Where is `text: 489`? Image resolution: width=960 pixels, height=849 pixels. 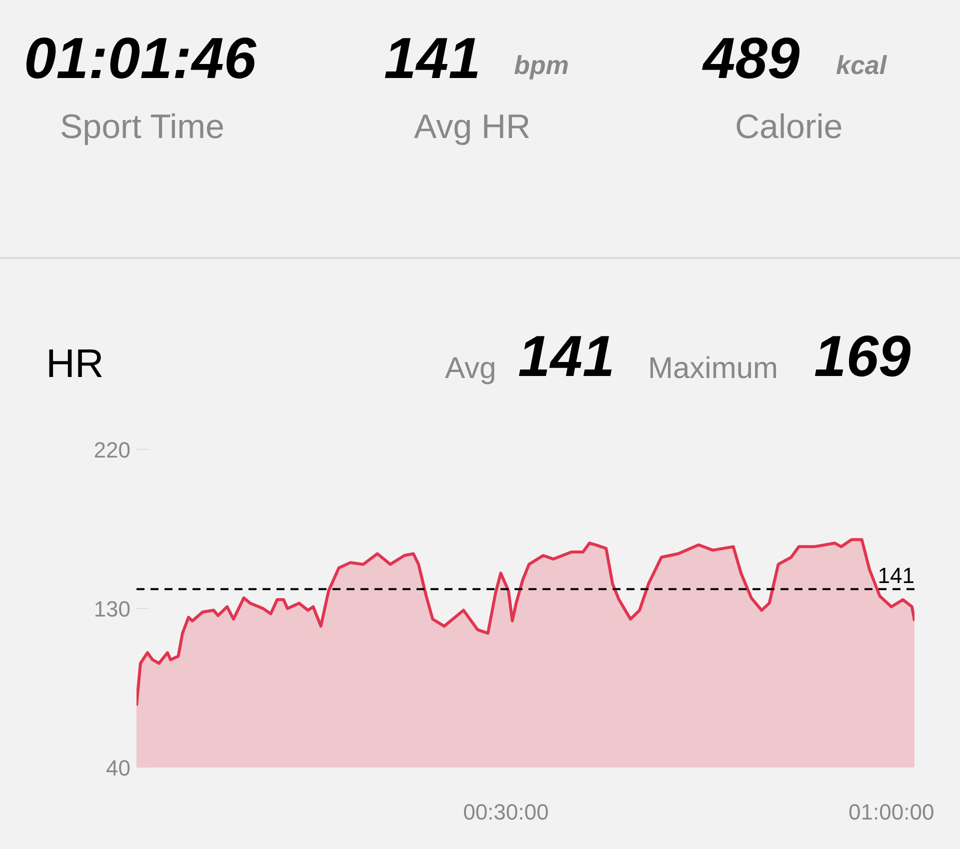 text: 489 is located at coordinates (751, 58).